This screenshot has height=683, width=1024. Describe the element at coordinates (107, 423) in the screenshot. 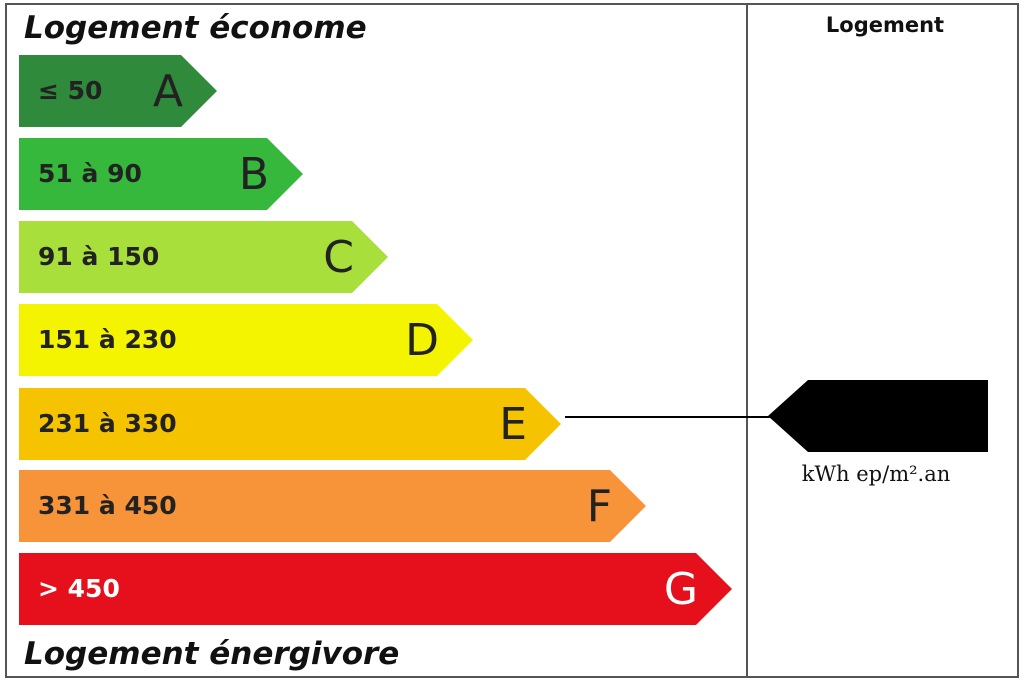

I see `band-range: 231 à 330` at that location.